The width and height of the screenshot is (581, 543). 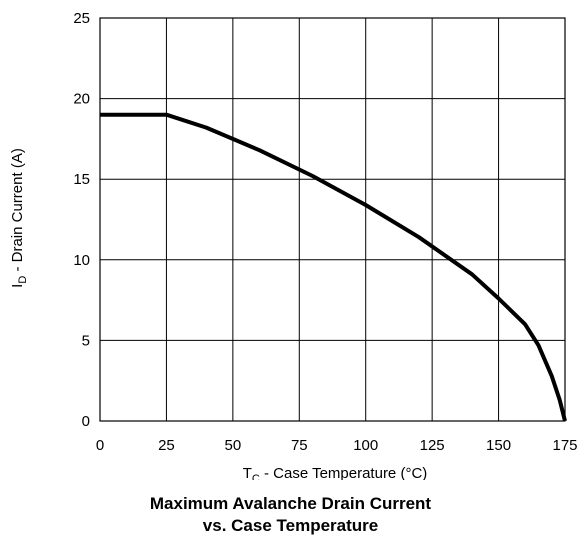 What do you see at coordinates (299, 445) in the screenshot?
I see `x-tick-label: 75` at bounding box center [299, 445].